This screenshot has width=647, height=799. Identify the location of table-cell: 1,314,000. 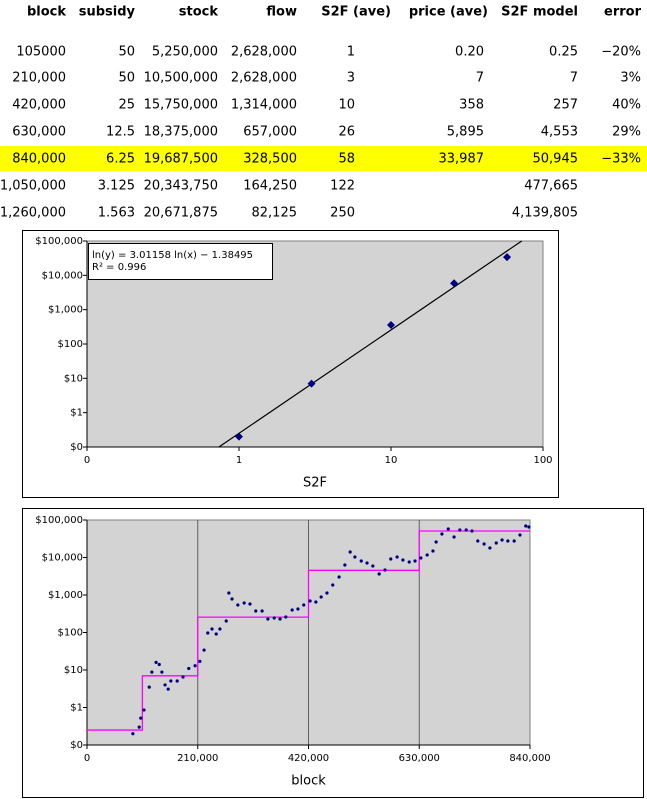
(264, 105).